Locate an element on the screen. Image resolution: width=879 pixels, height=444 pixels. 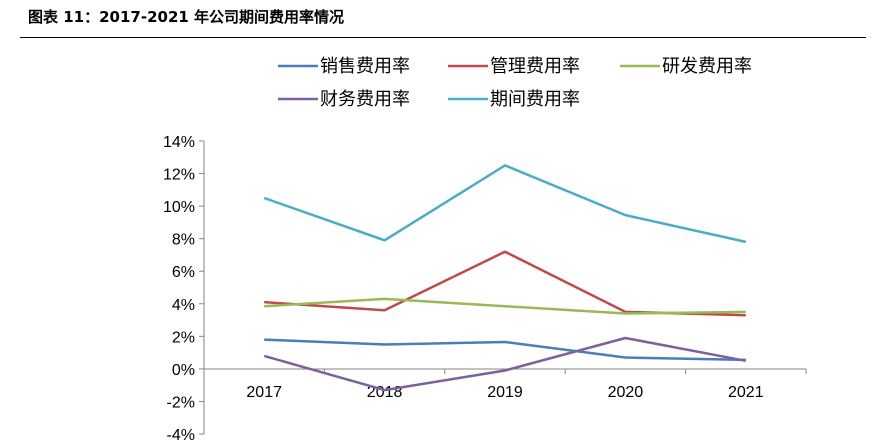
y-tick-label: 8% is located at coordinates (183, 240).